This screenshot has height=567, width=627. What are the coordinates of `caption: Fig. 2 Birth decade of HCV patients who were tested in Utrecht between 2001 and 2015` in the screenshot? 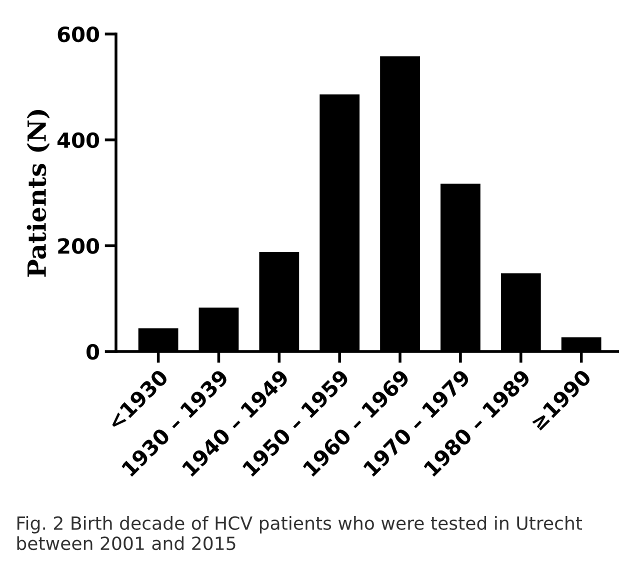 It's located at (299, 533).